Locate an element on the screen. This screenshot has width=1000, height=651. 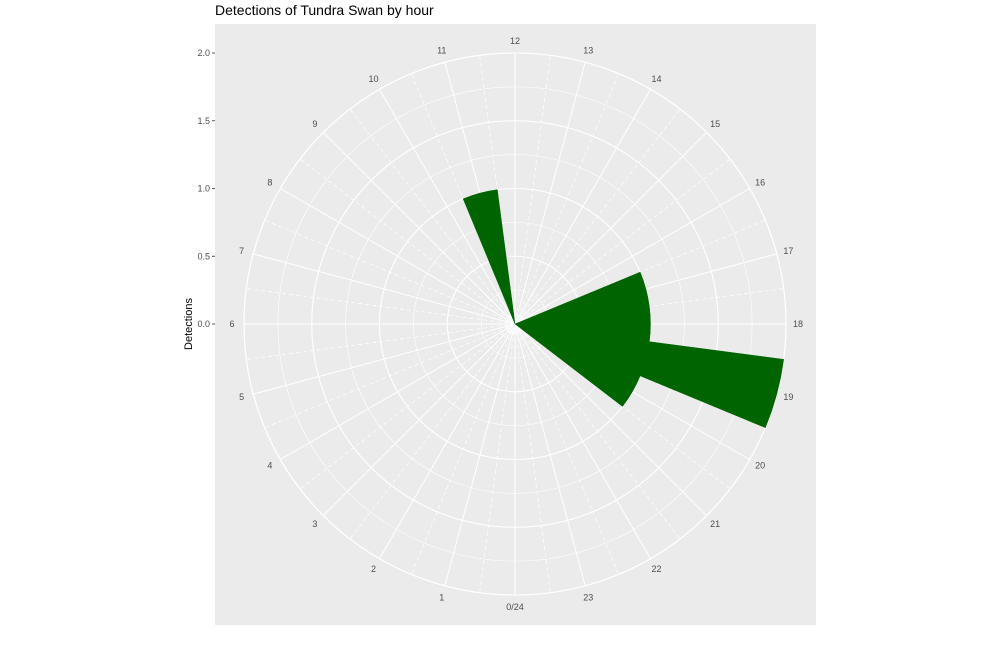
hour-label: 4 is located at coordinates (269, 466).